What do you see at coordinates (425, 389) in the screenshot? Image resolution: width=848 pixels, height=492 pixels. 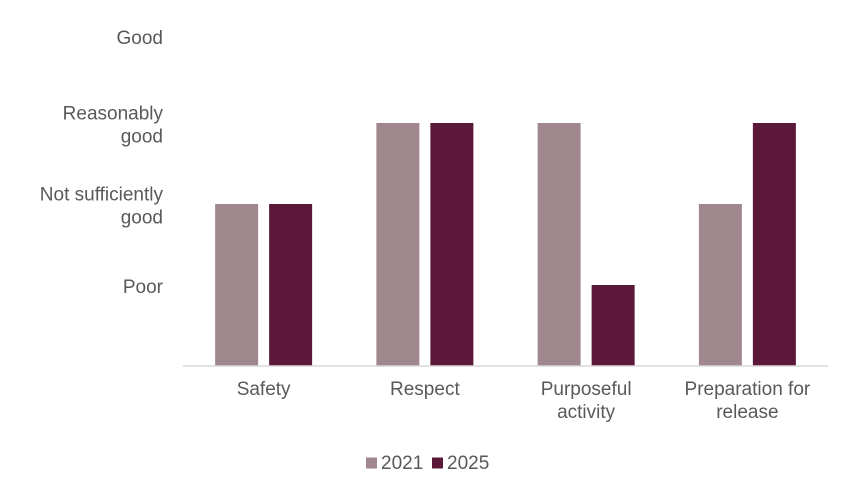 I see `x-category-label: Respect` at bounding box center [425, 389].